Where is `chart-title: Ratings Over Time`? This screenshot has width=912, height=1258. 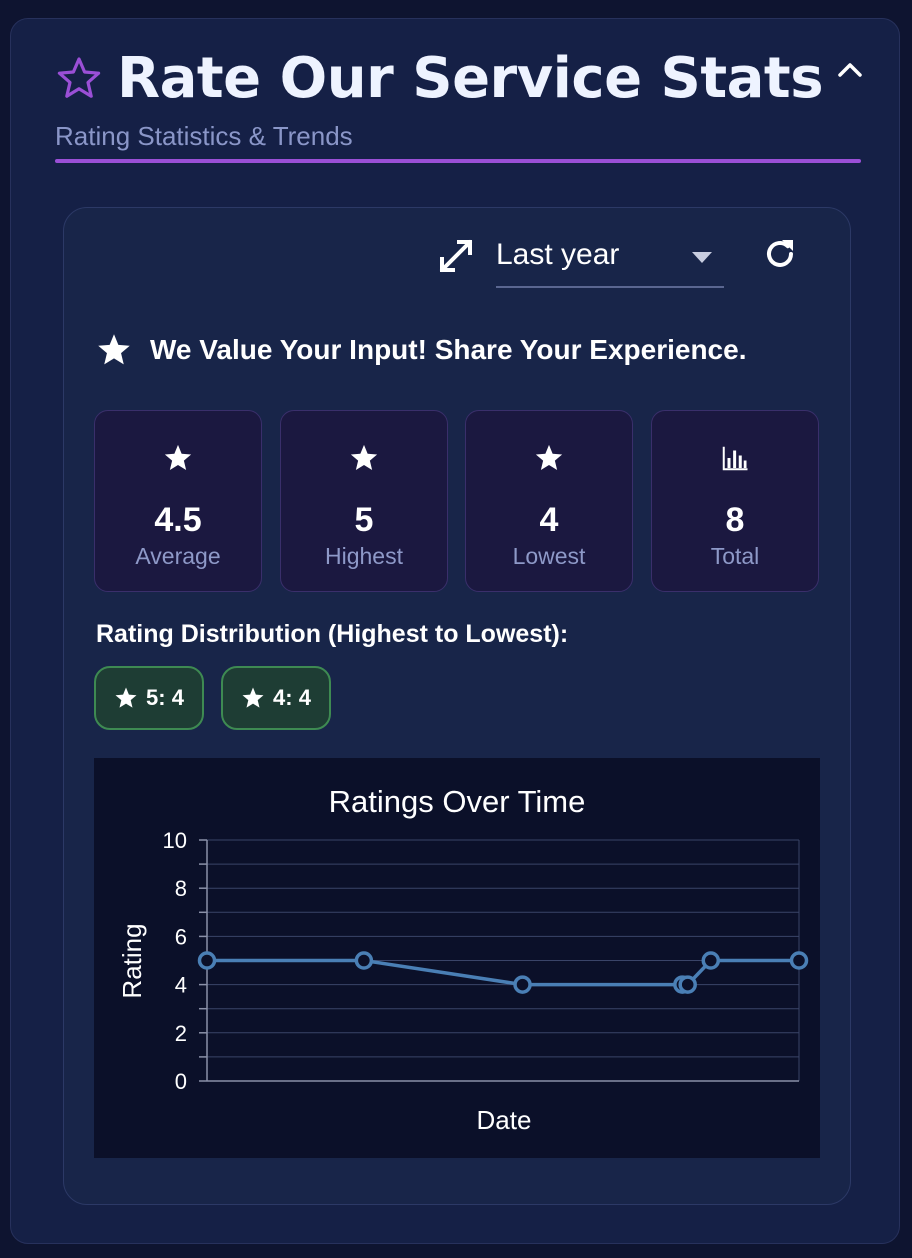 chart-title: Ratings Over Time is located at coordinates (457, 801).